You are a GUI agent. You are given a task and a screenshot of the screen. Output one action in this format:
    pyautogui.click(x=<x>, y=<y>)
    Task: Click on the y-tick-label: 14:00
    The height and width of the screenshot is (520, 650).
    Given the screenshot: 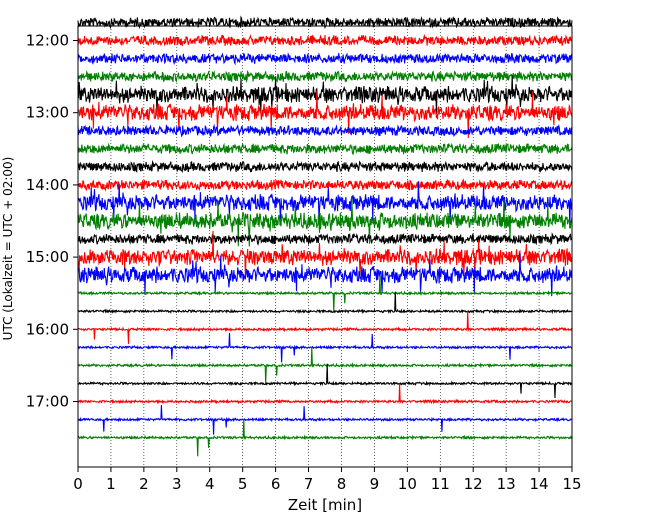 What is the action you would take?
    pyautogui.click(x=47, y=185)
    